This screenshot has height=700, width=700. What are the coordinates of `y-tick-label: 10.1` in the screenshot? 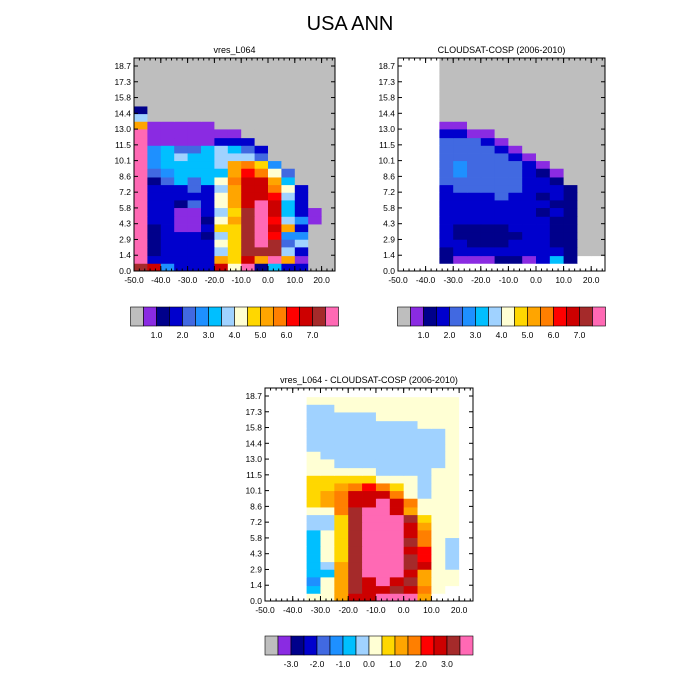 It's located at (386, 161).